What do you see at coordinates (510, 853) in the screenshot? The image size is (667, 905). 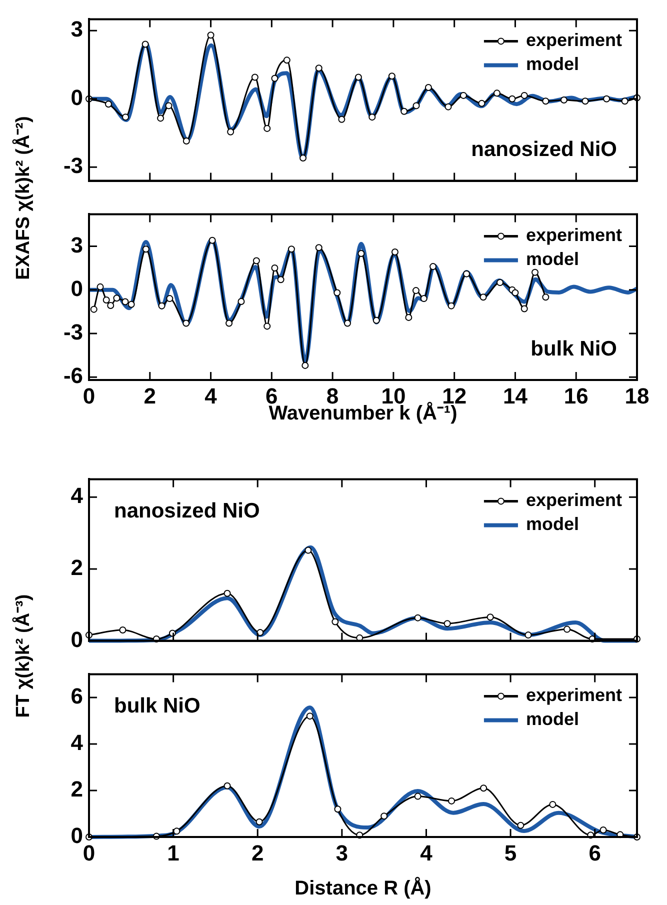 I see `x-tick-label: 5` at bounding box center [510, 853].